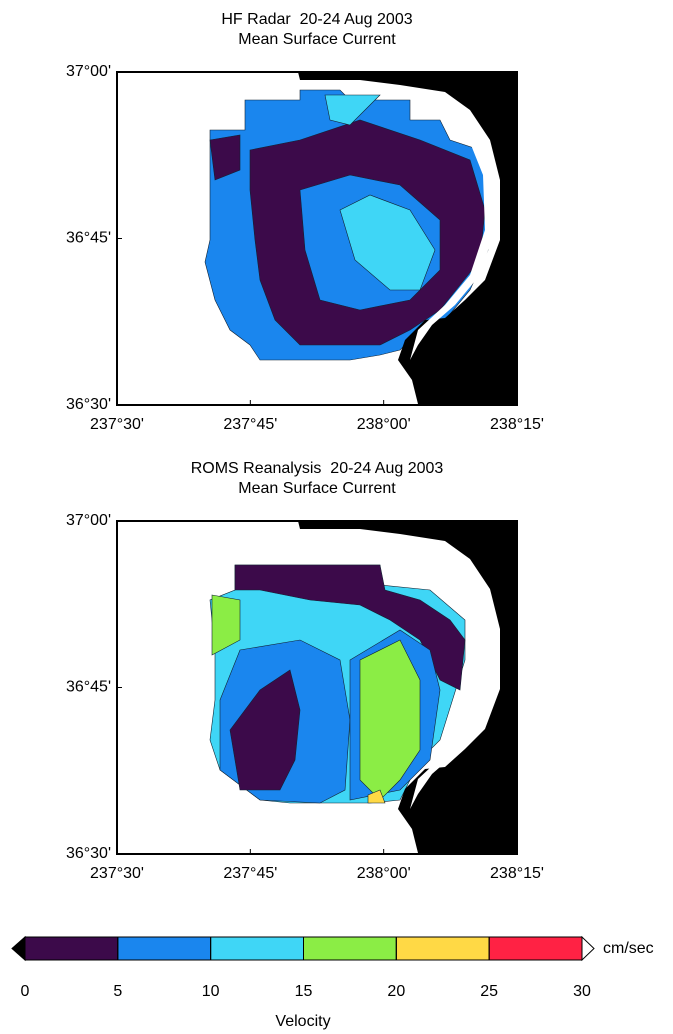  What do you see at coordinates (18, 948) in the screenshot?
I see `colorbar-extend-low` at bounding box center [18, 948].